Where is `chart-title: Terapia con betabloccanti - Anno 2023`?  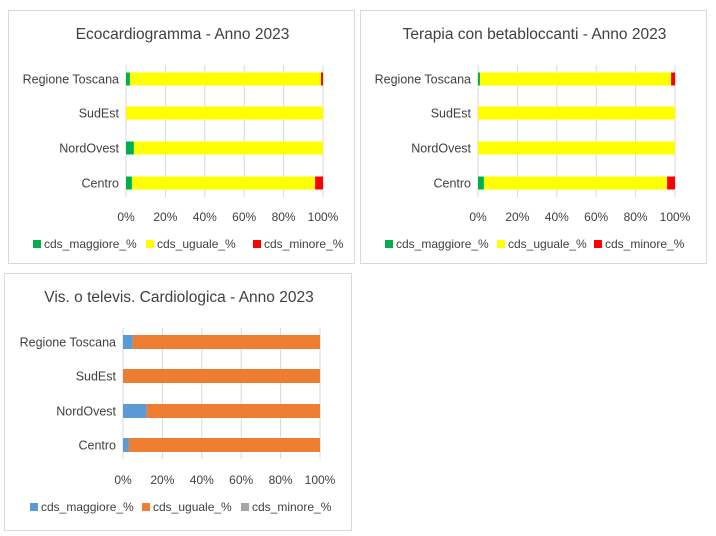
chart-title: Terapia con betabloccanti - Anno 2023 is located at coordinates (535, 34).